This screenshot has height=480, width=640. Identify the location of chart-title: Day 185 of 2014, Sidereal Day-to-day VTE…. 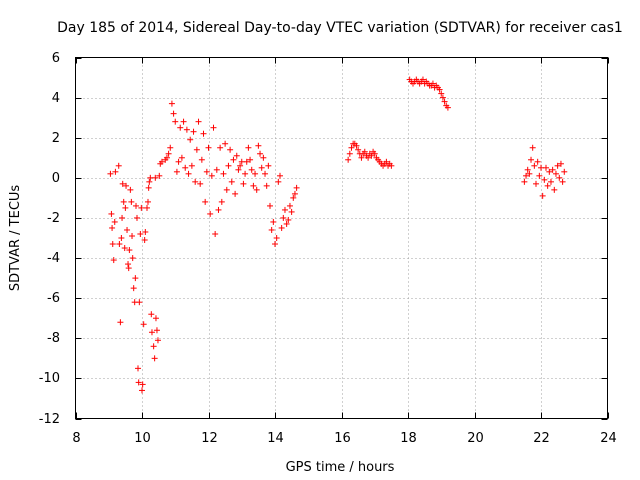
(340, 28).